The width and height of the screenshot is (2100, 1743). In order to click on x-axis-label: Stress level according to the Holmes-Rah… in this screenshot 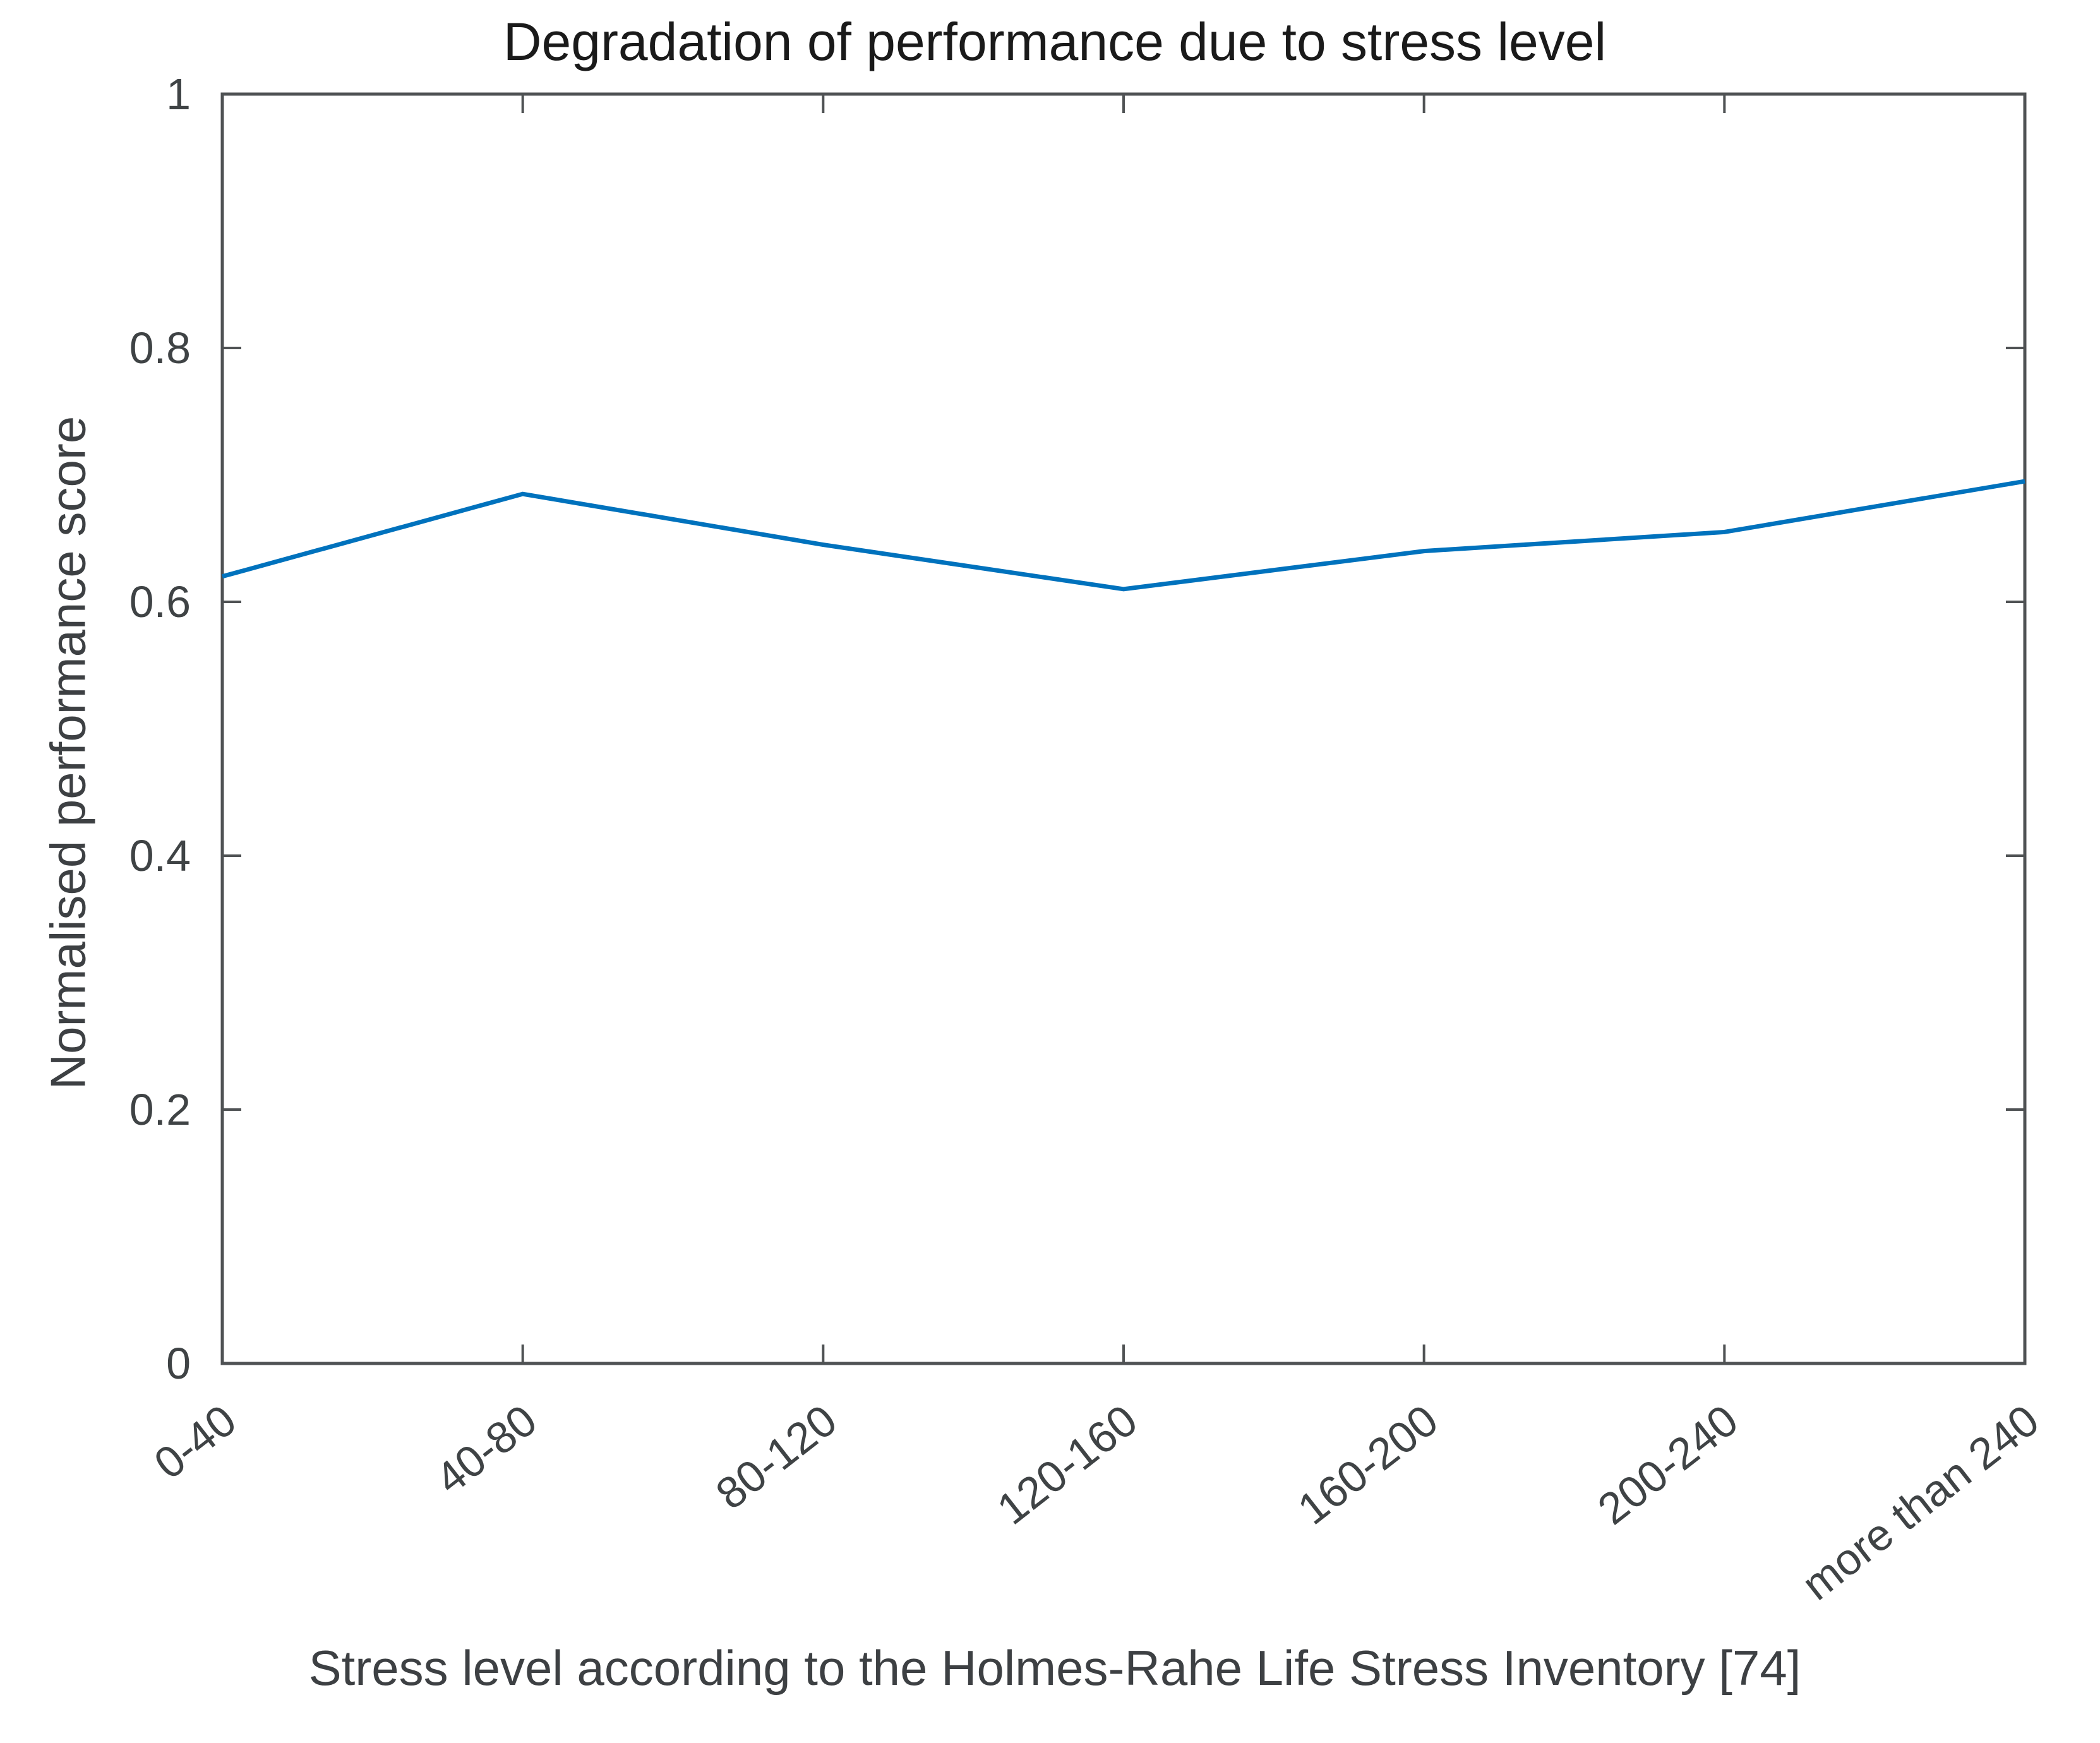, I will do `click(1054, 1668)`.